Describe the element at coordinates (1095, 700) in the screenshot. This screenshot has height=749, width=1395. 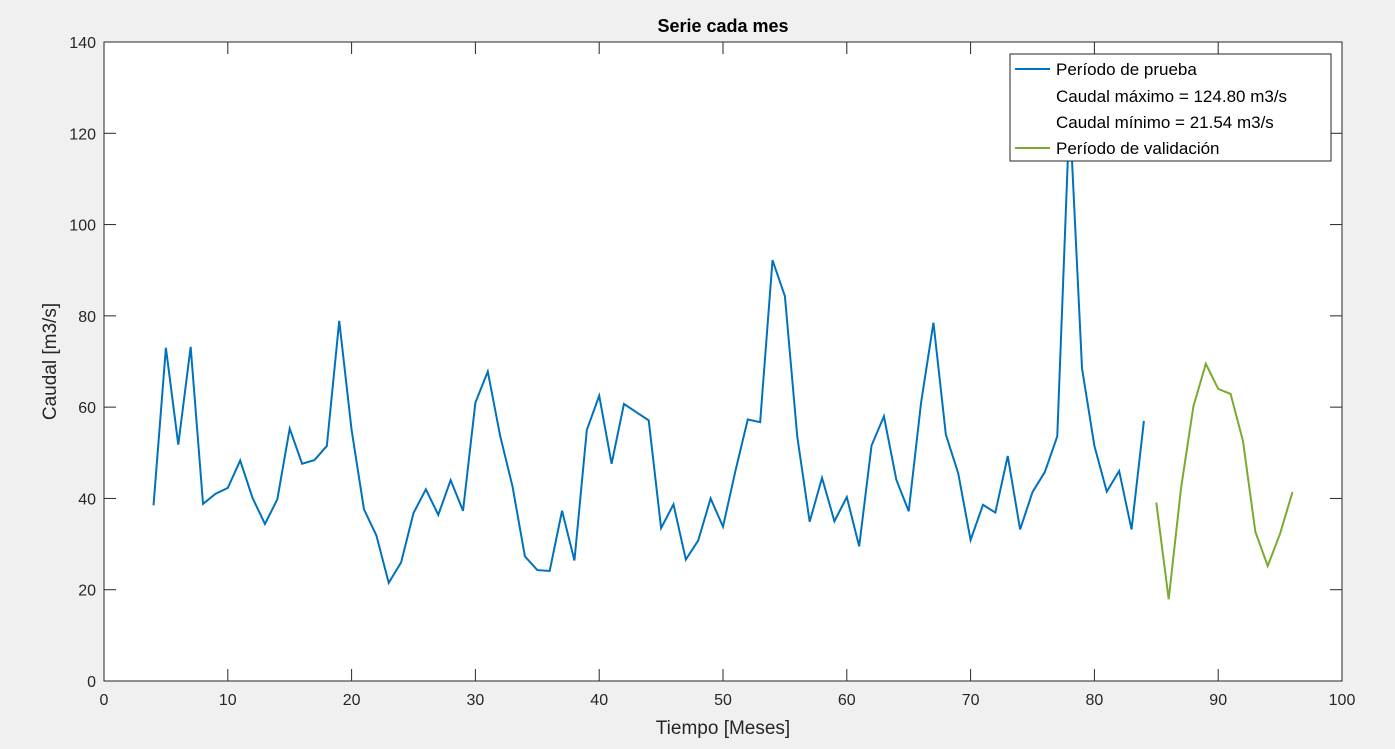
I see `x-tick-label: 80` at that location.